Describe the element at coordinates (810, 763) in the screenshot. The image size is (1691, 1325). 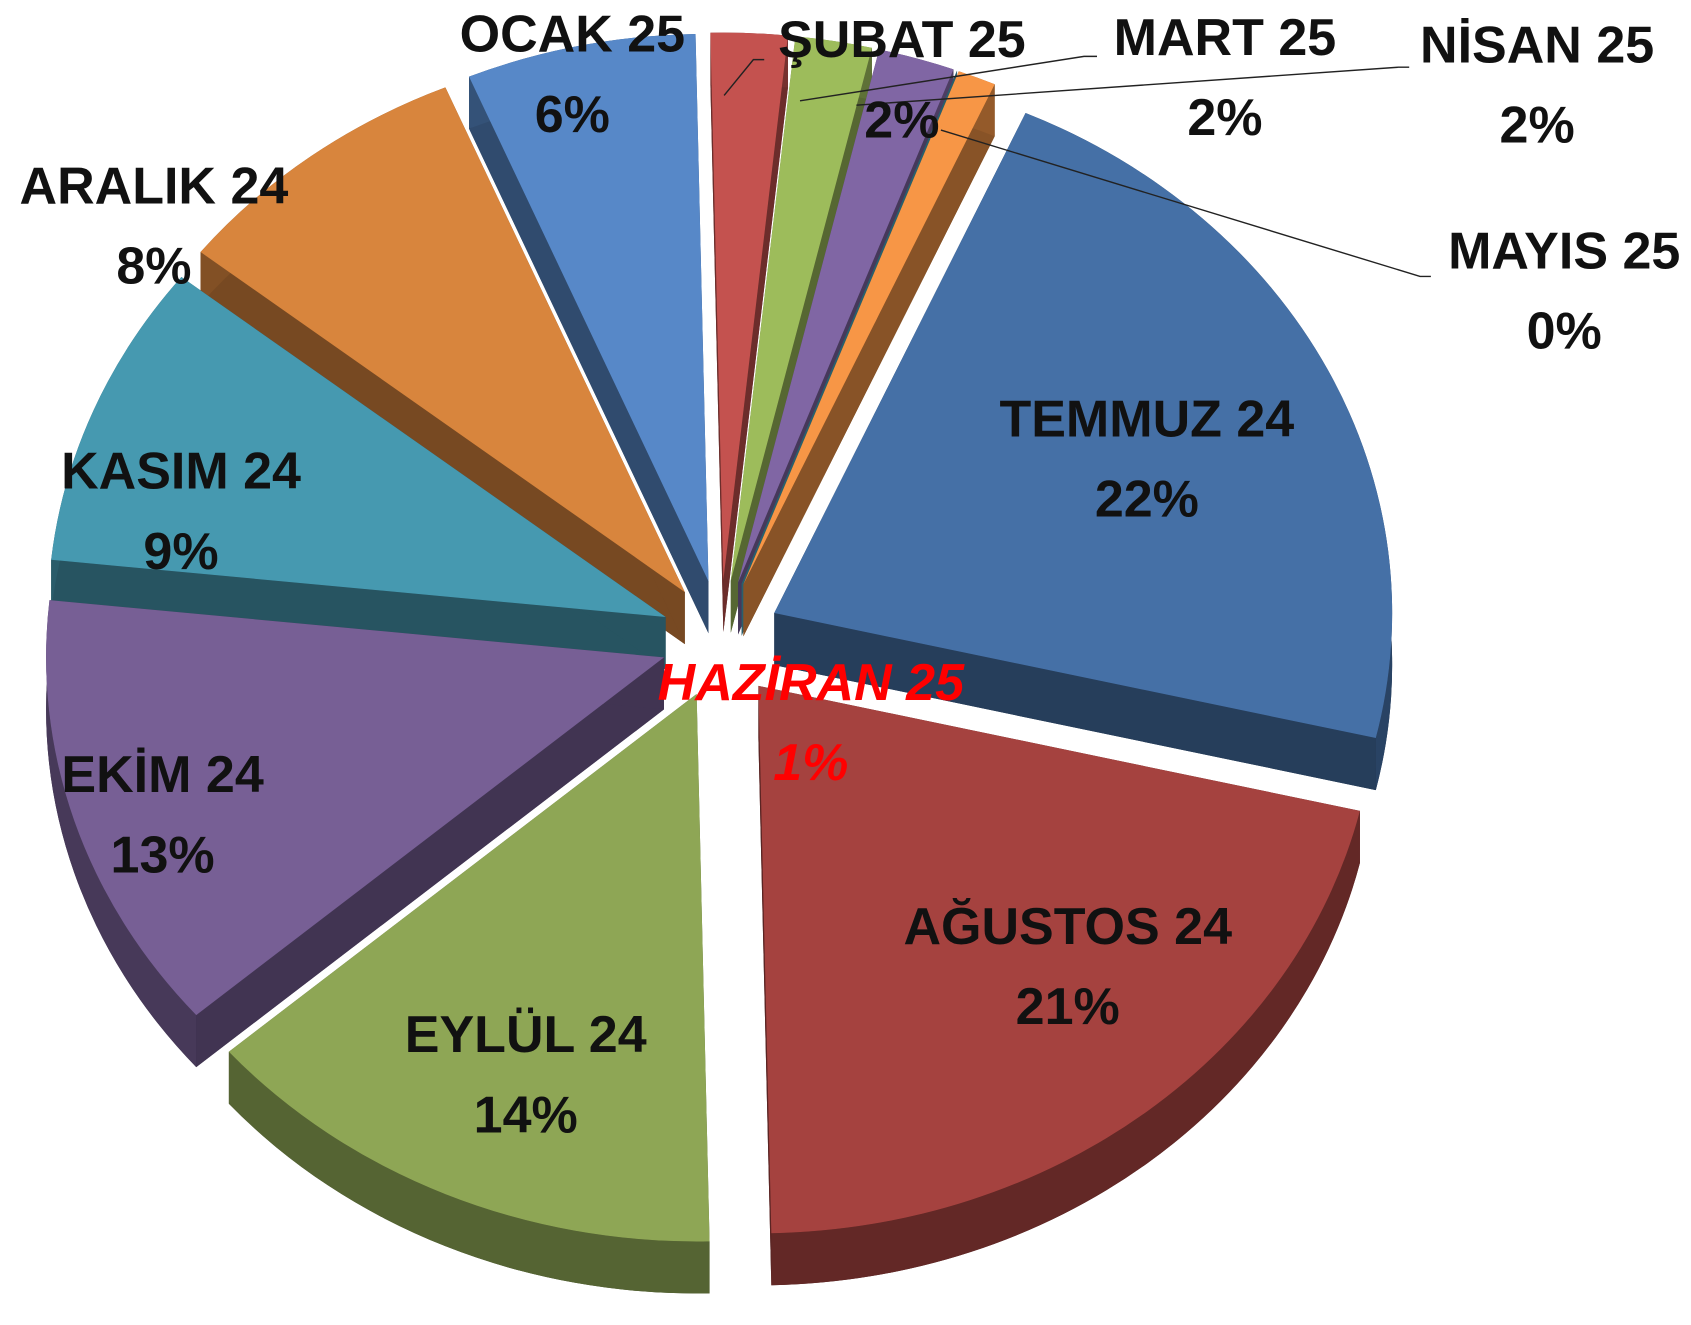
I see `slice-value-label: 1%` at that location.